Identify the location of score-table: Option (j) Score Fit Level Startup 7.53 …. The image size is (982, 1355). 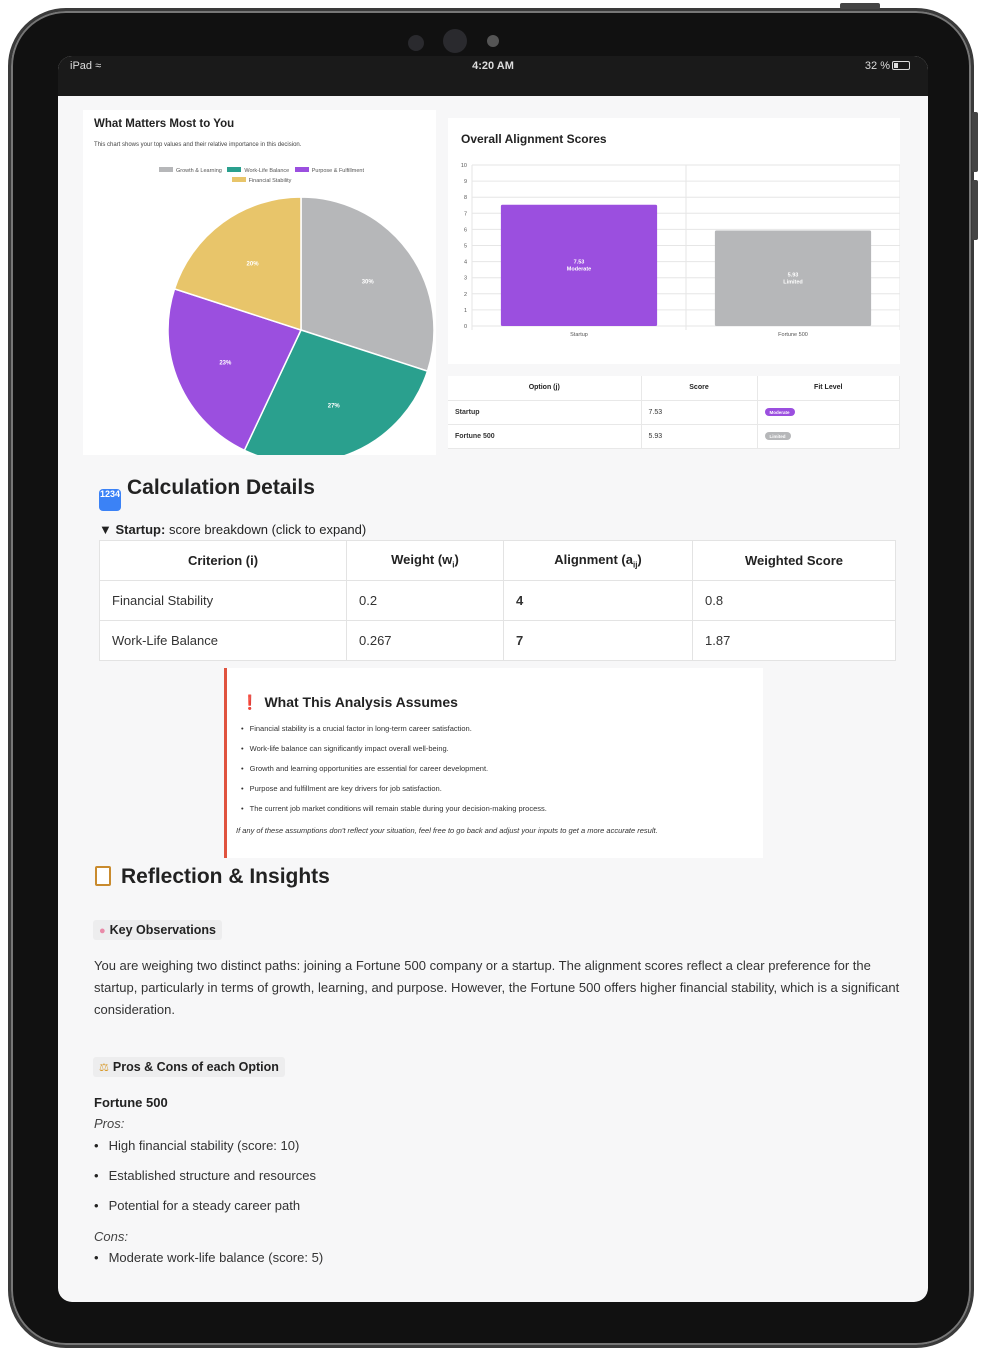
(674, 412).